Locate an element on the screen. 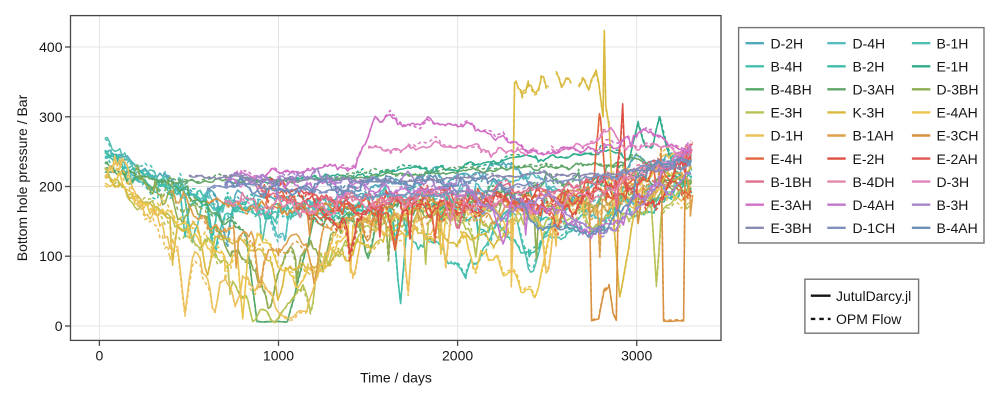 The image size is (1000, 400). svg-text: 300 is located at coordinates (51, 117).